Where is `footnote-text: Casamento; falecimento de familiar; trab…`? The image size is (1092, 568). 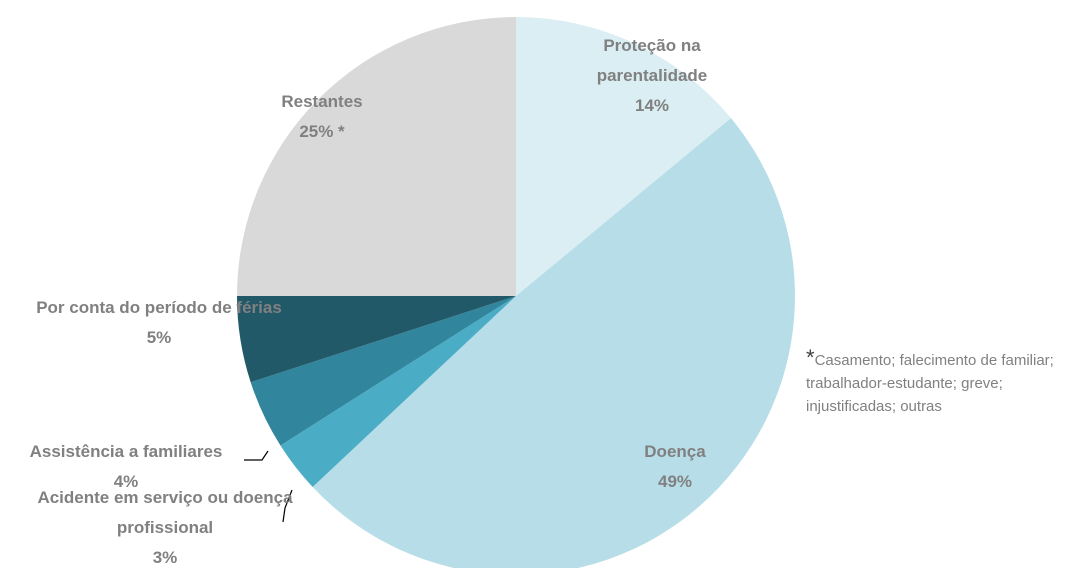
footnote-text: Casamento; falecimento de familiar; trab… is located at coordinates (930, 383).